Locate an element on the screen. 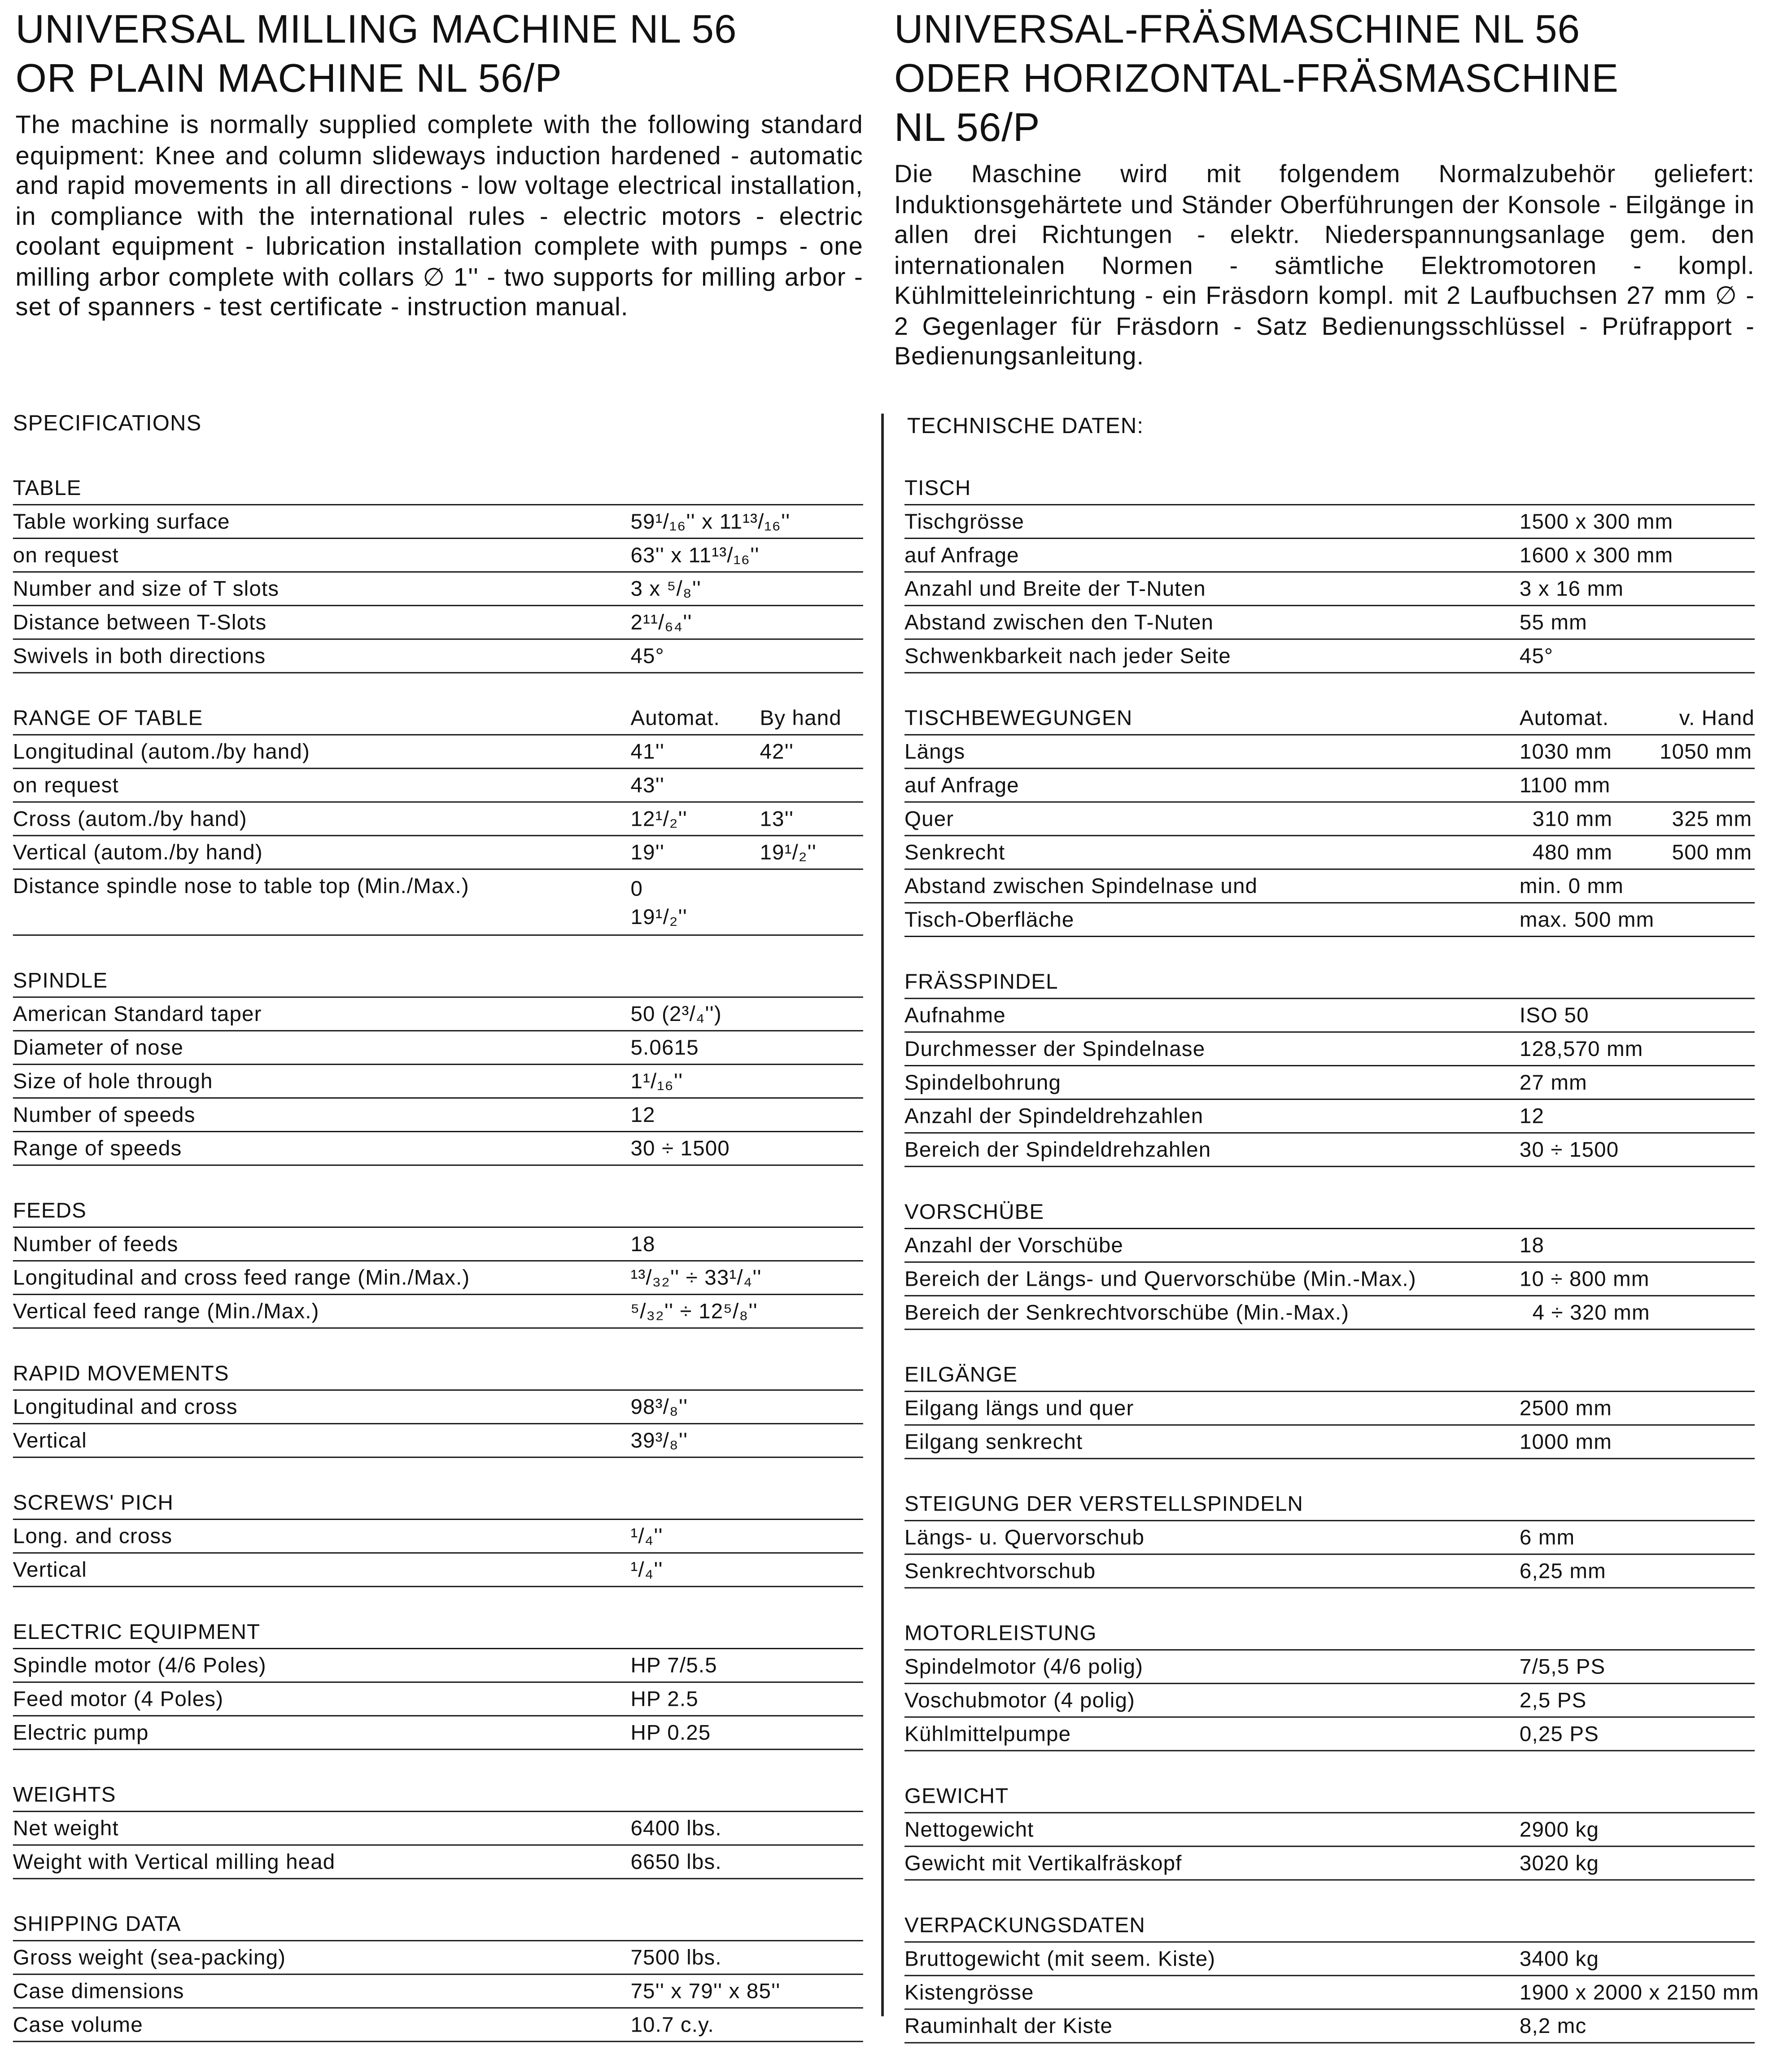 The height and width of the screenshot is (2072, 1765). spec-value: 0,25 PS is located at coordinates (1559, 1734).